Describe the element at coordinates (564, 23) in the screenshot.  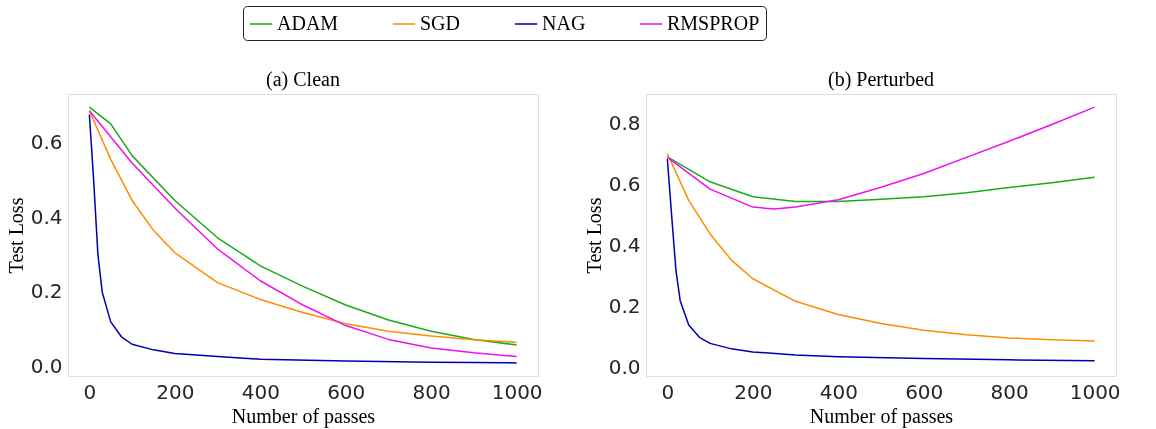
I see `legend-label: NAG` at that location.